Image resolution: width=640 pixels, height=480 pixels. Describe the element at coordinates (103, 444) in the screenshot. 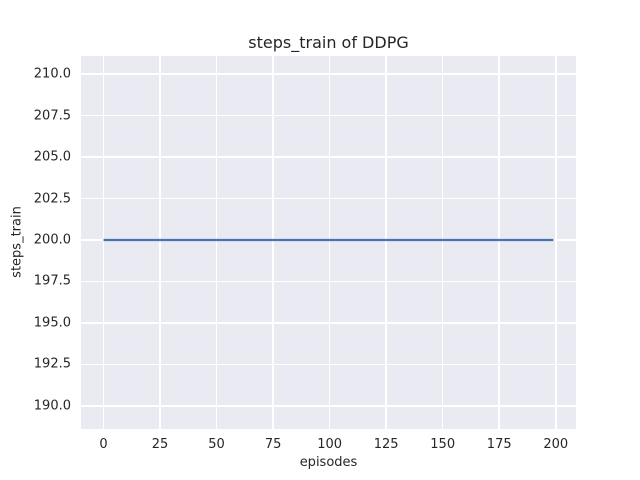

I see `x-tick-label: 0` at that location.